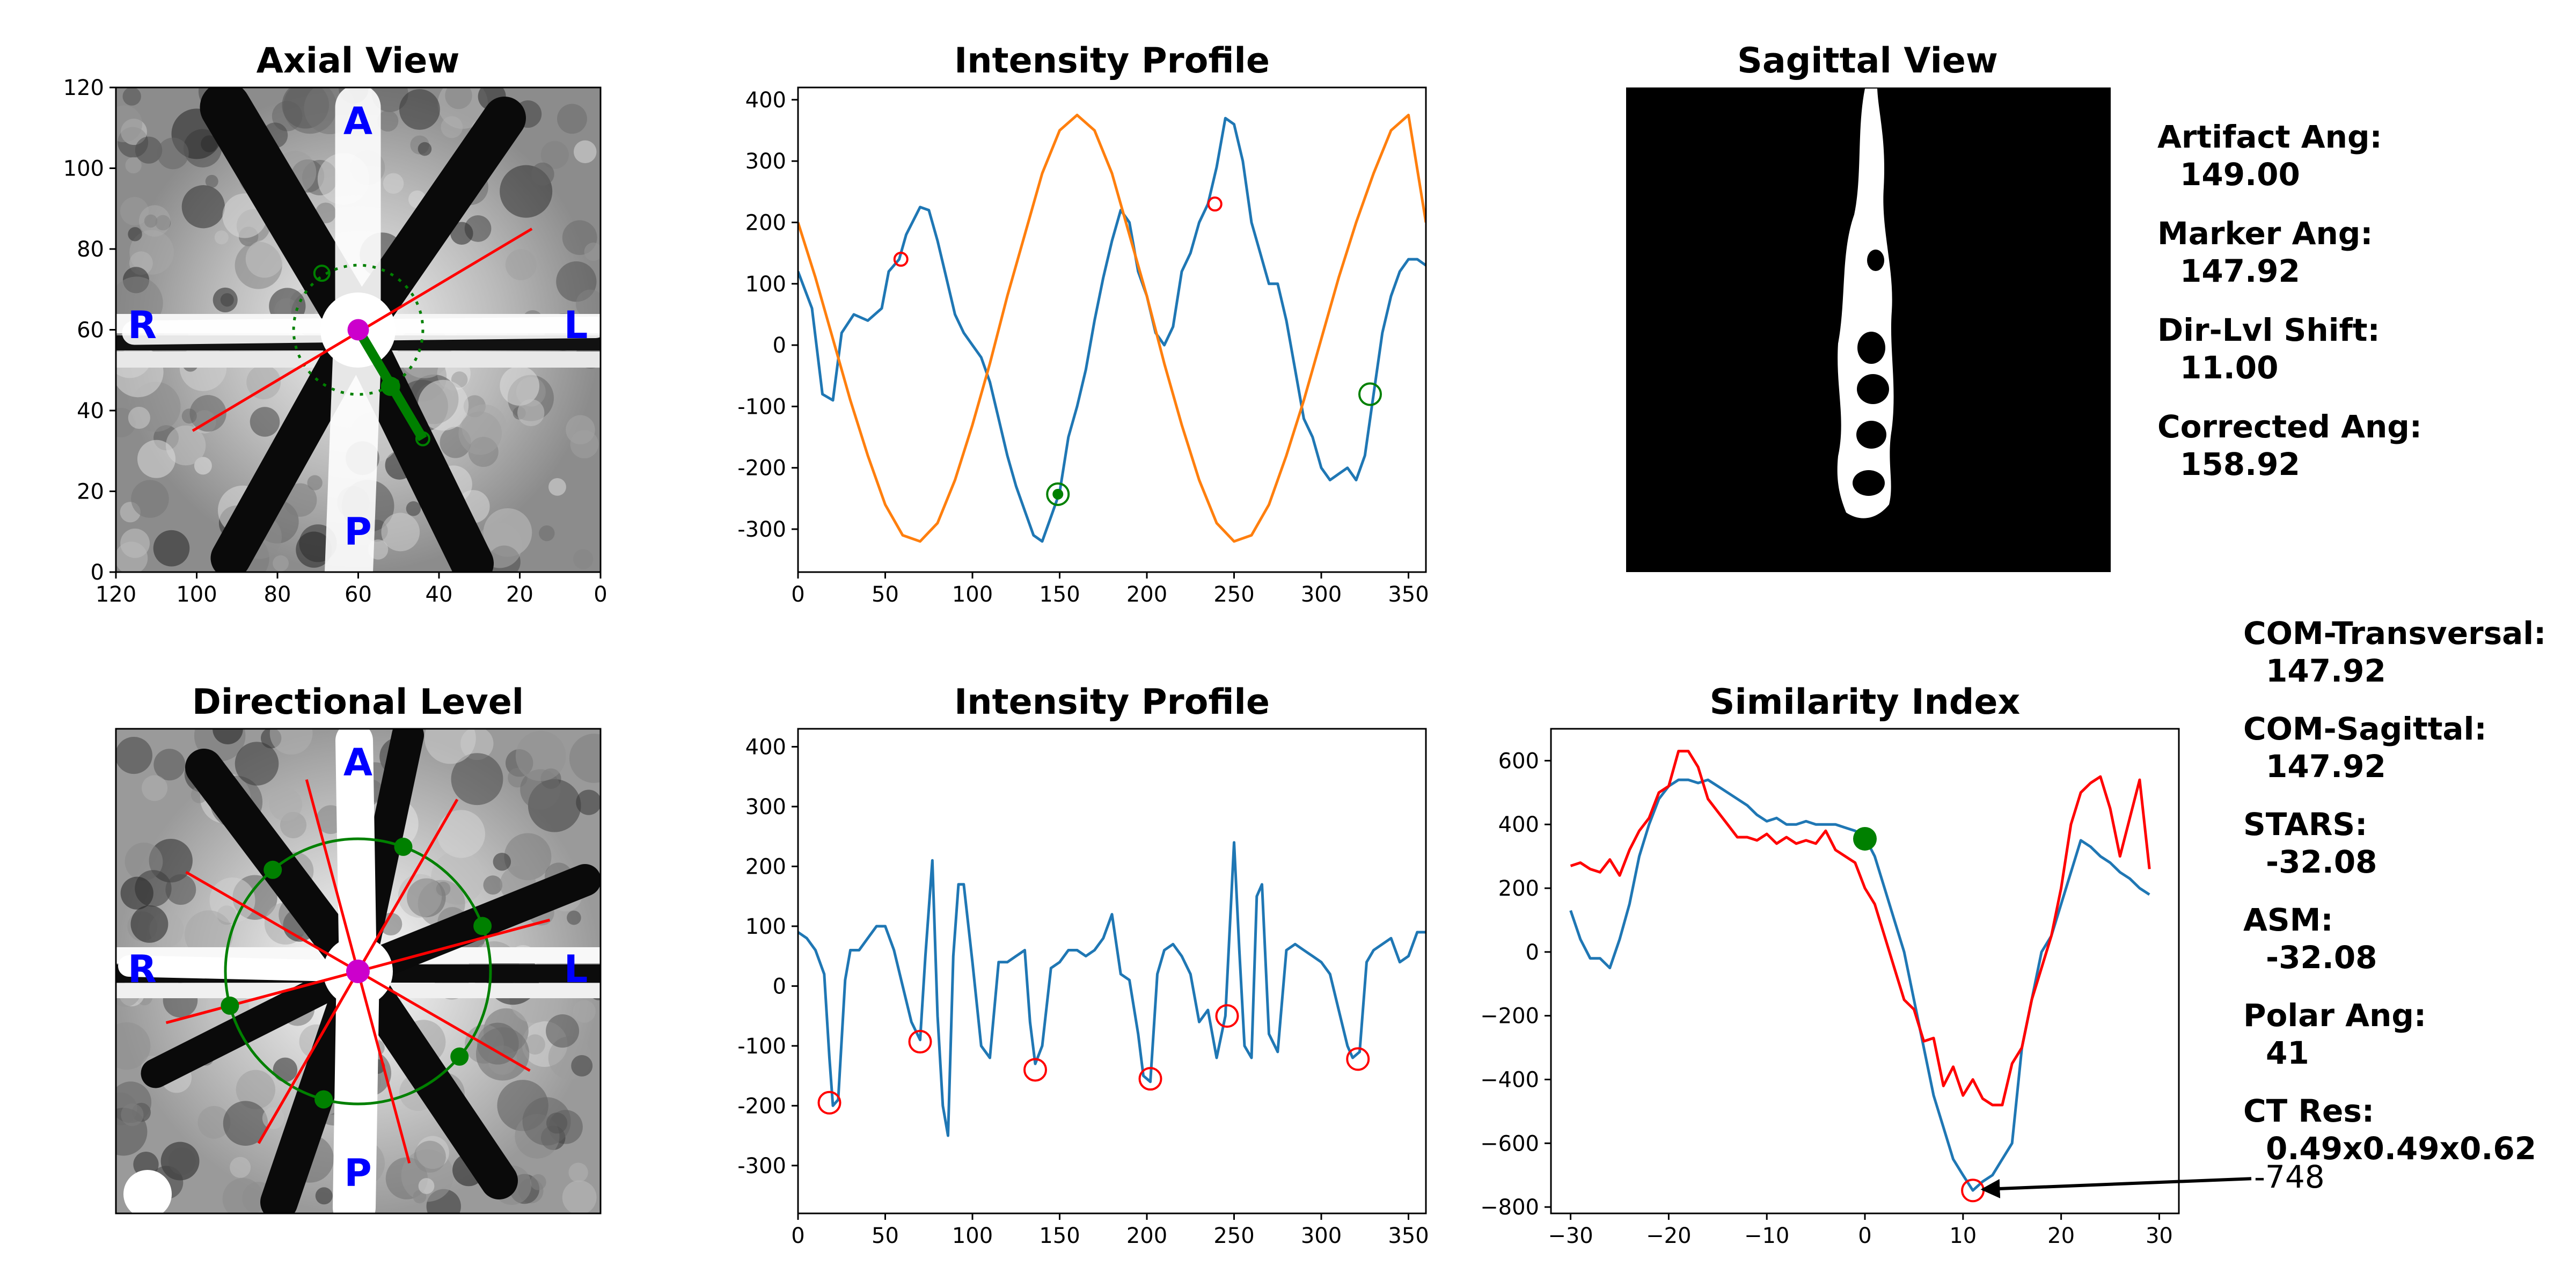 Image resolution: width=2576 pixels, height=1288 pixels. I want to click on intensity-profile-bottom-frame, so click(1112, 971).